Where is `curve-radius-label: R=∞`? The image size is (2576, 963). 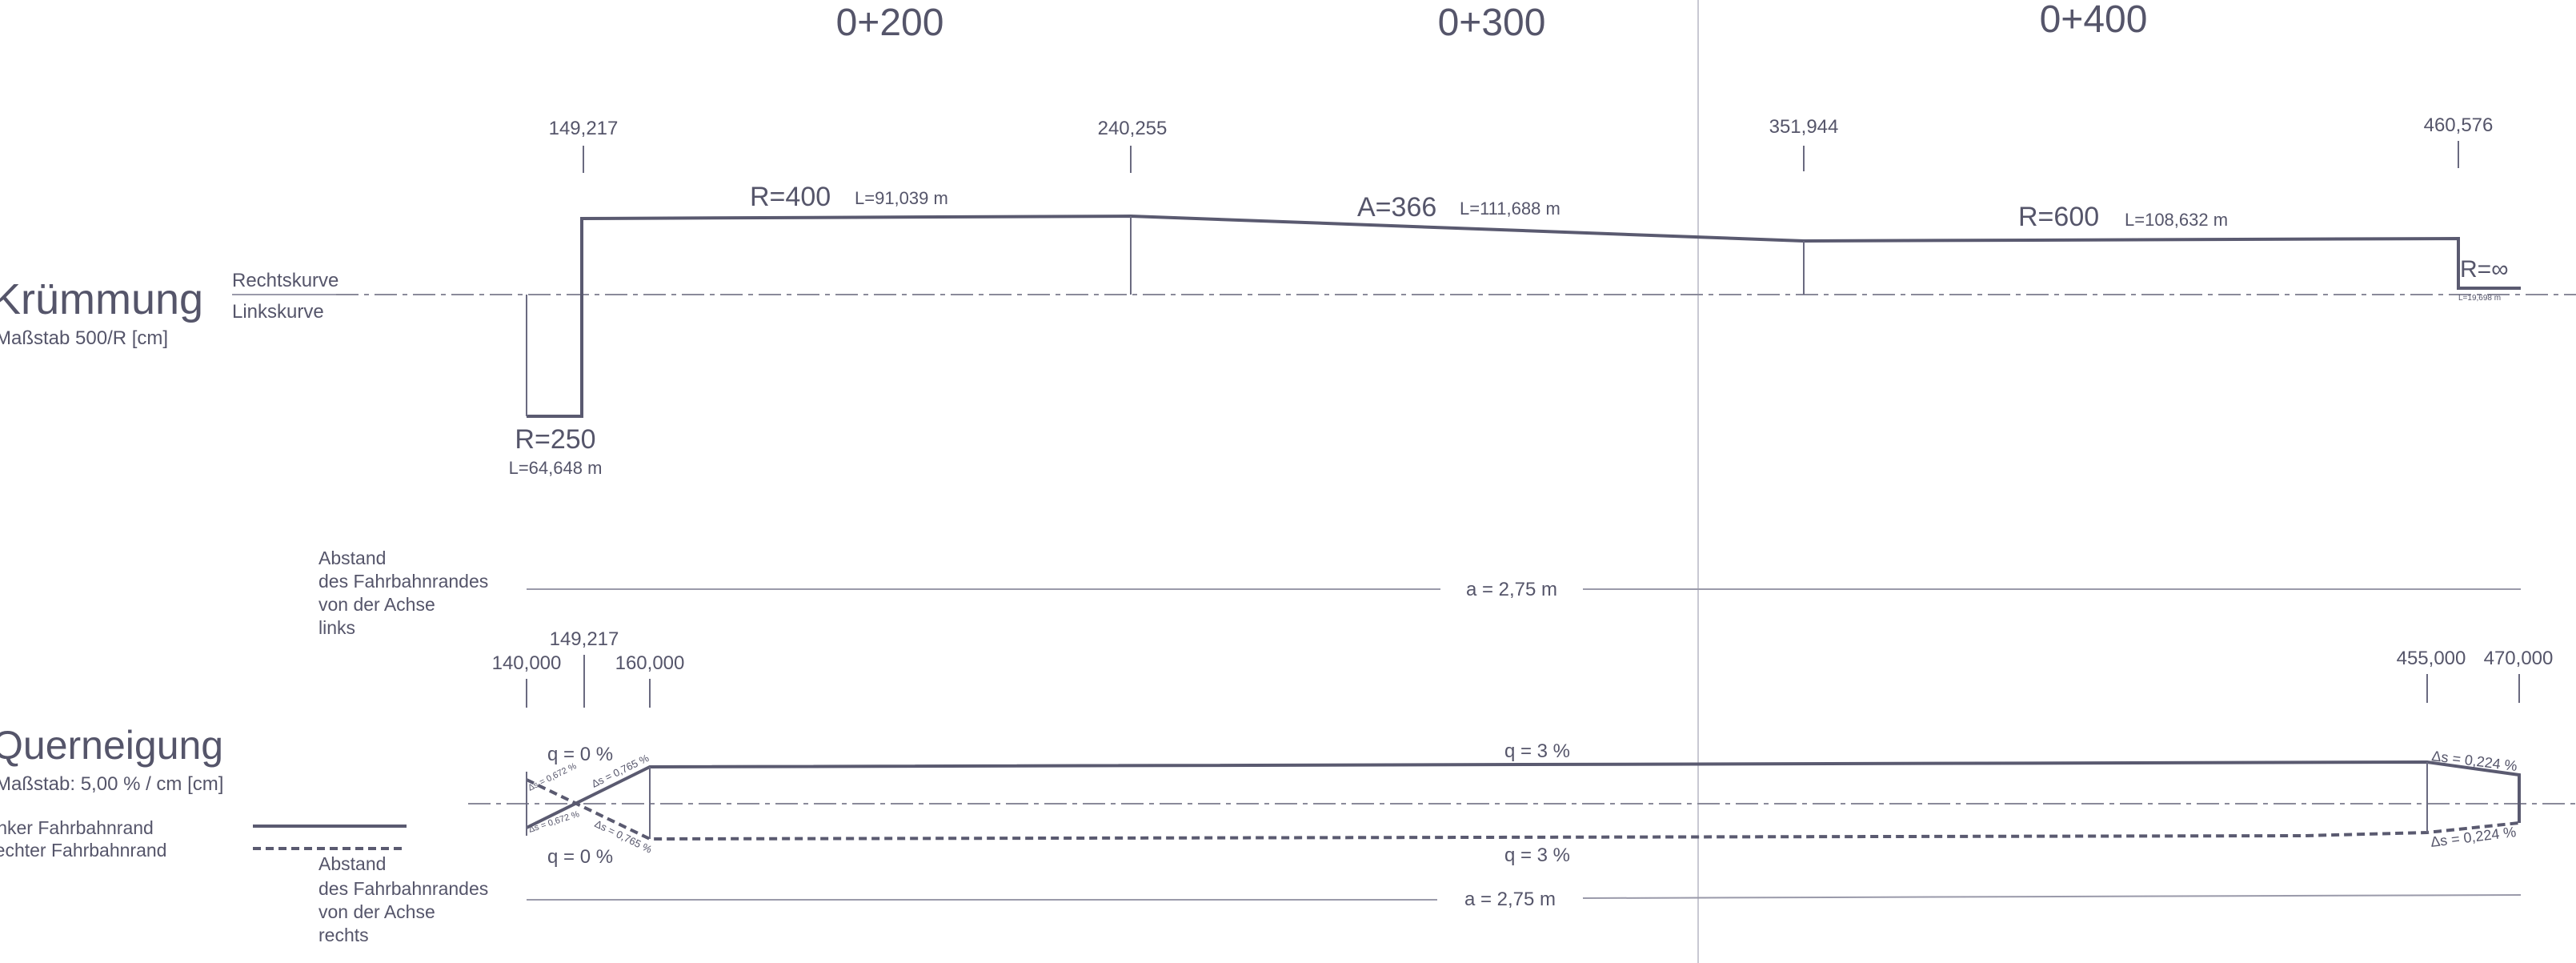
curve-radius-label: R=∞ is located at coordinates (2484, 269).